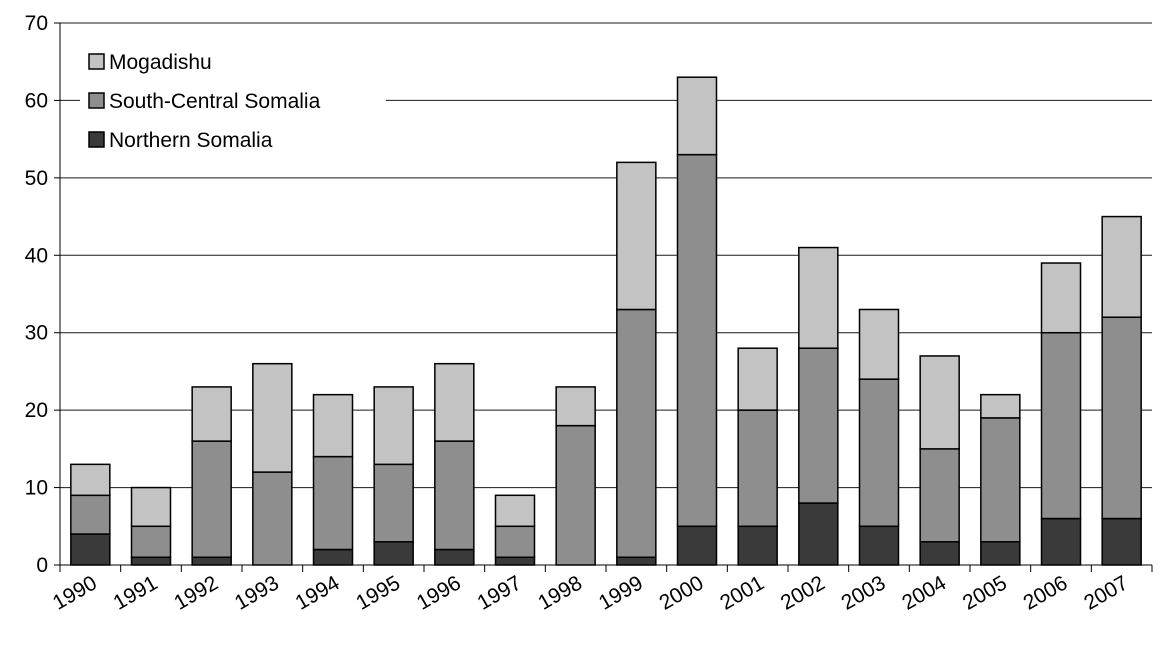  Describe the element at coordinates (864, 592) in the screenshot. I see `x-tick-label: 2003` at that location.